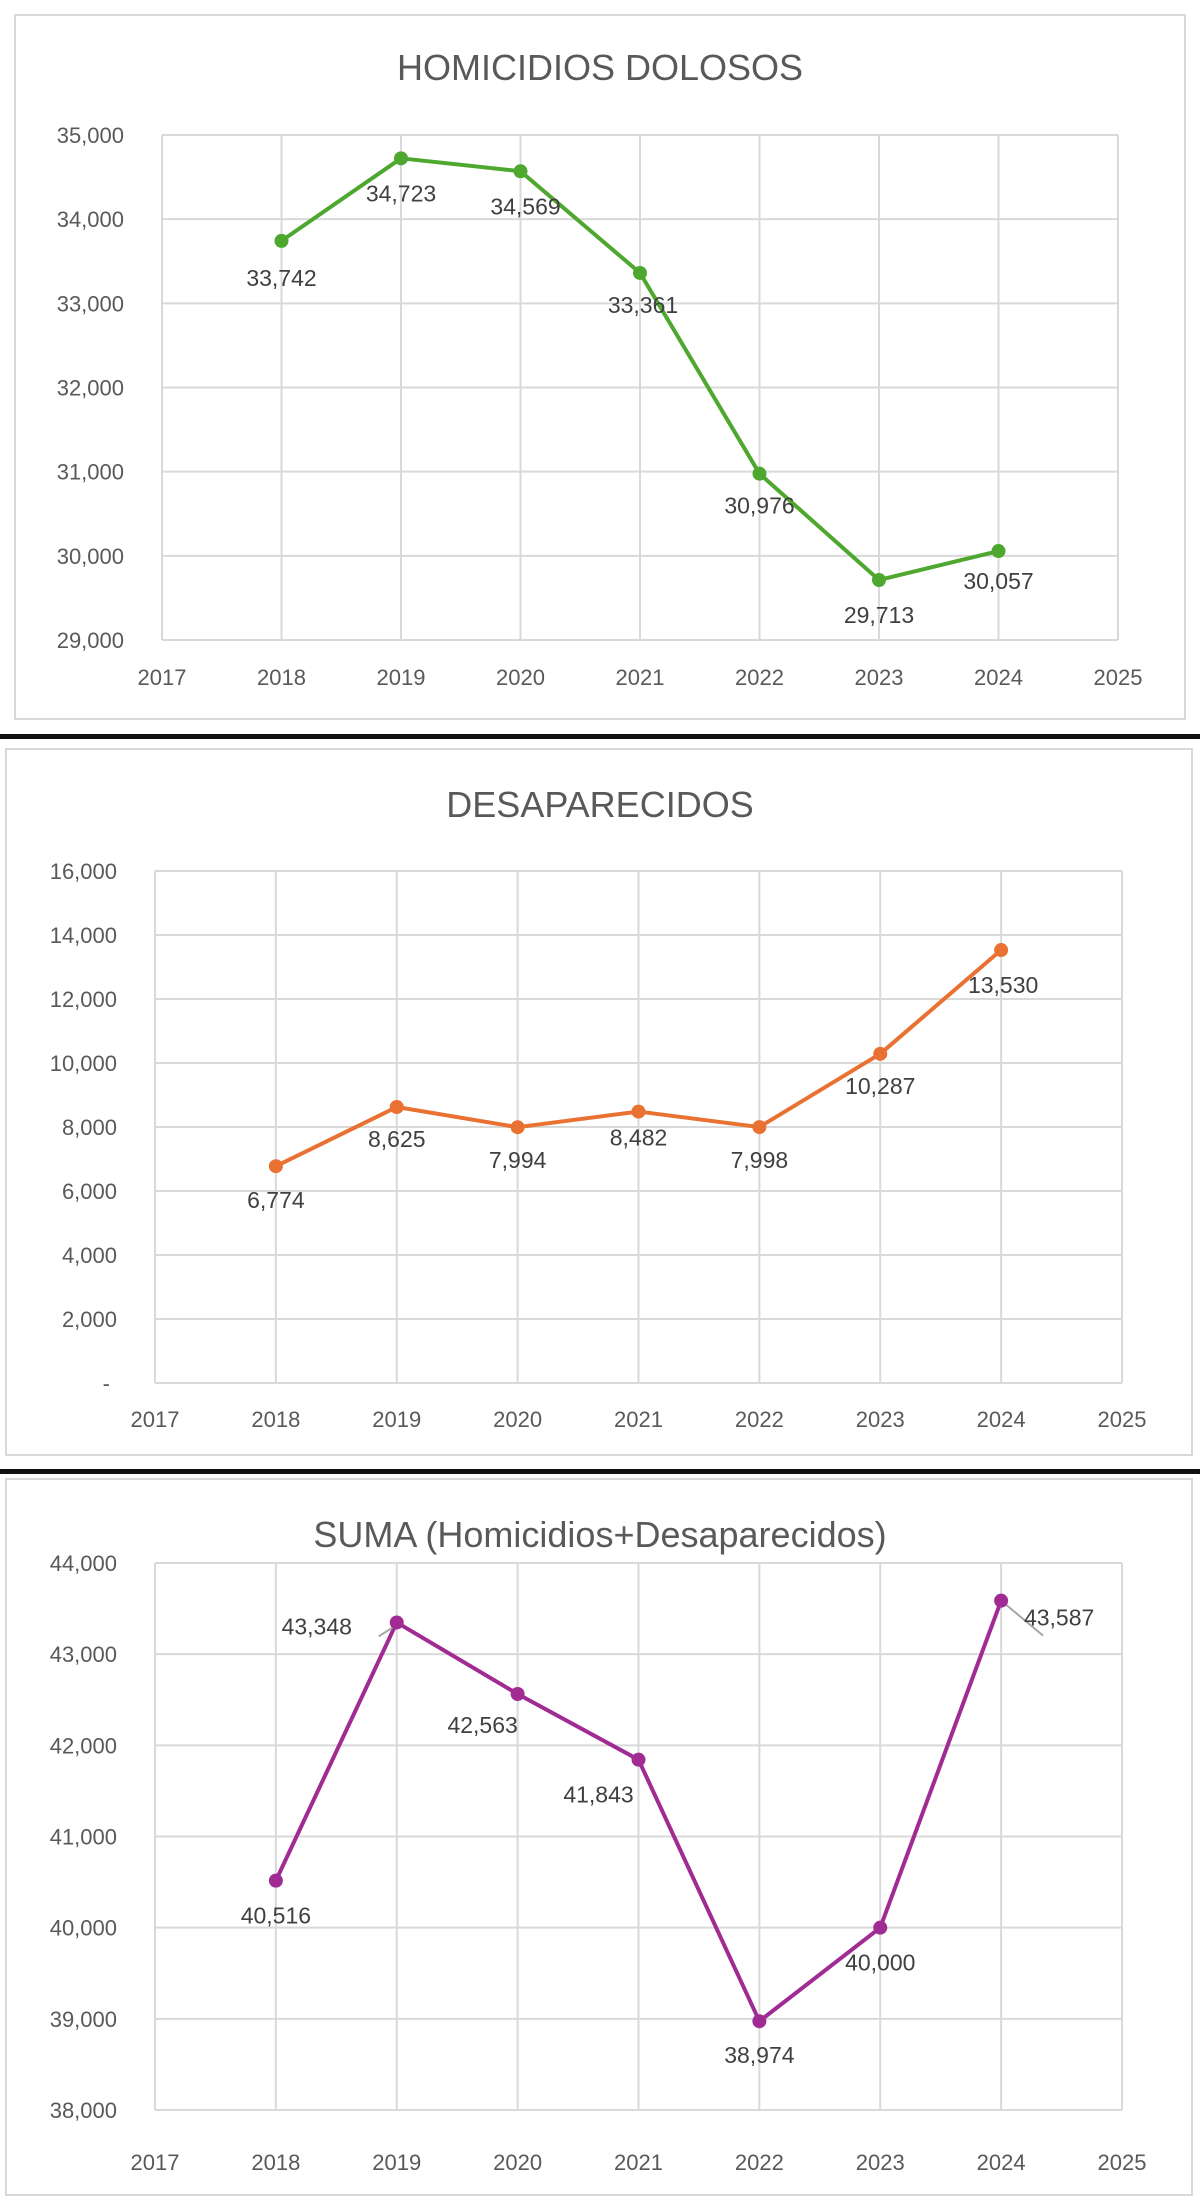 The width and height of the screenshot is (1200, 2200). What do you see at coordinates (83, 871) in the screenshot?
I see `y-tick-label: 16,000` at bounding box center [83, 871].